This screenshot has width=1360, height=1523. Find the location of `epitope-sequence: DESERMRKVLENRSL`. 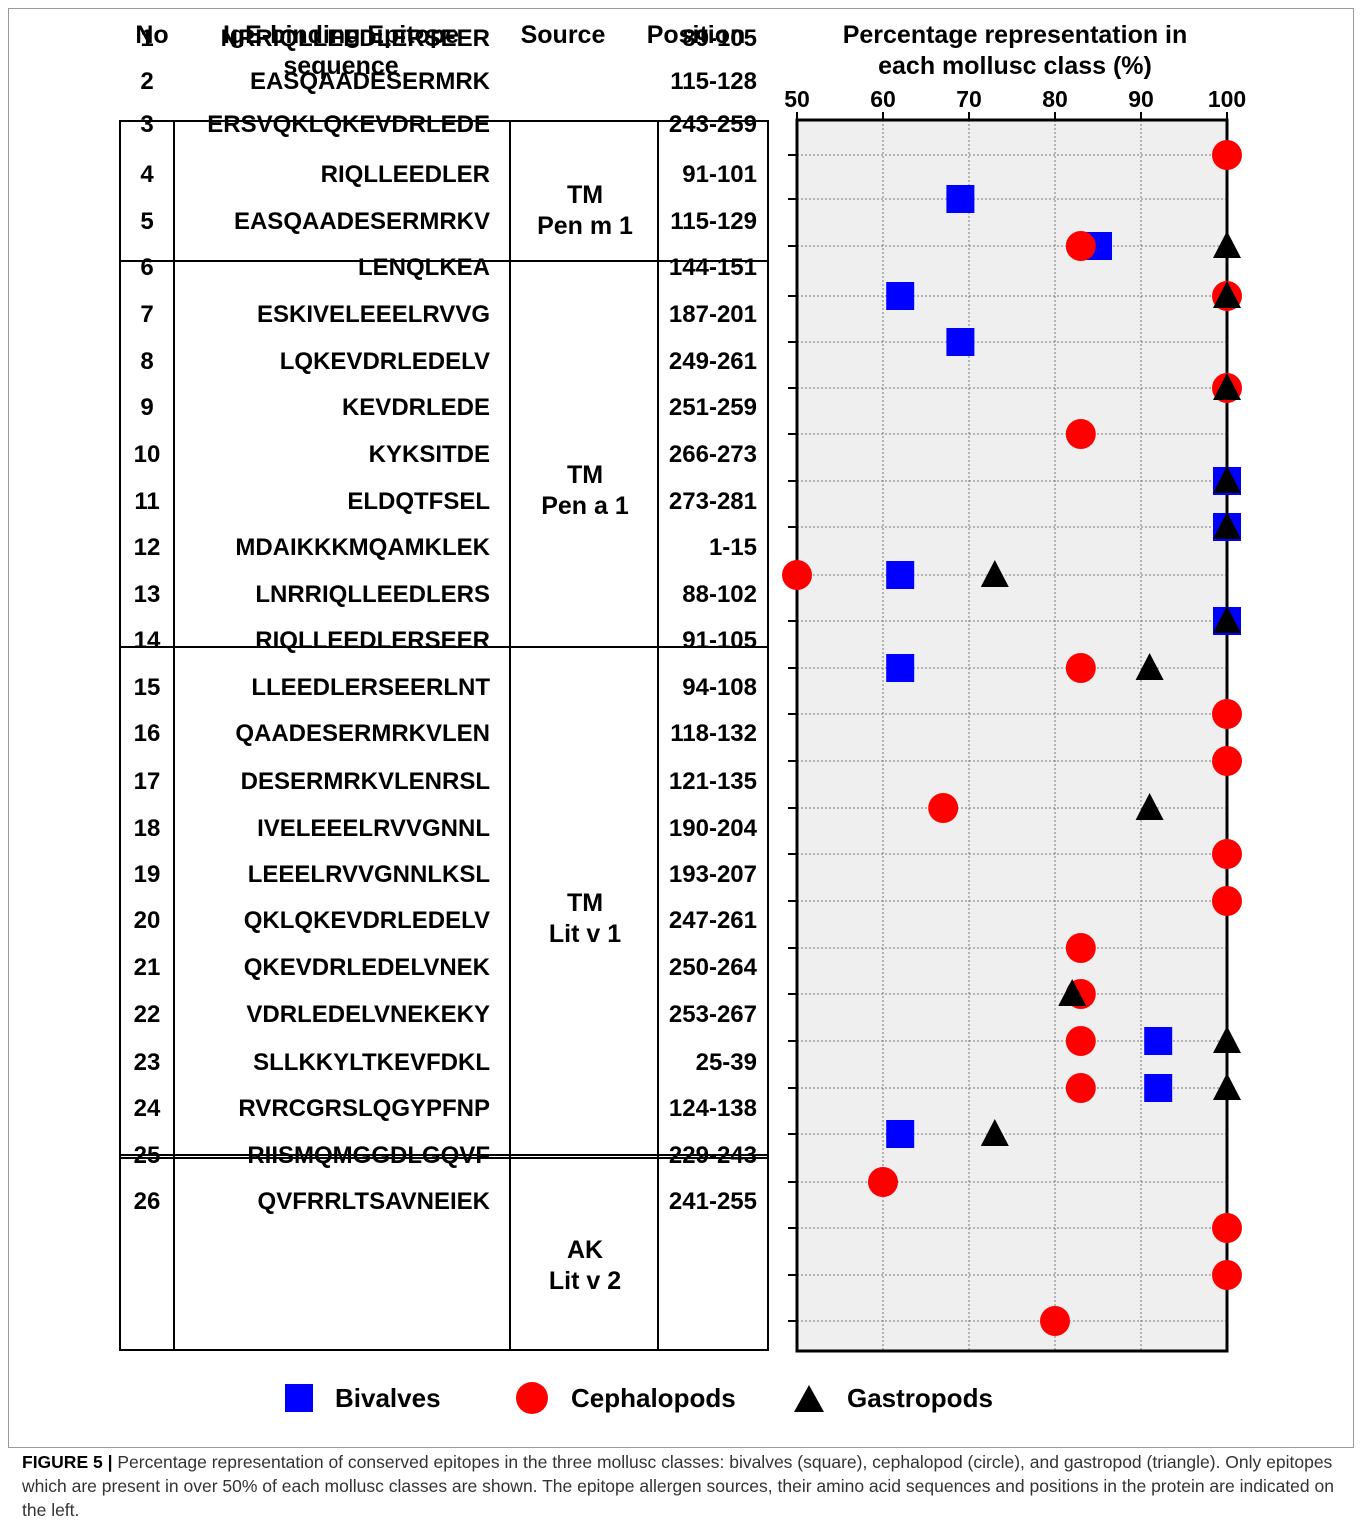

epitope-sequence: DESERMRKVLENRSL is located at coordinates (365, 781).